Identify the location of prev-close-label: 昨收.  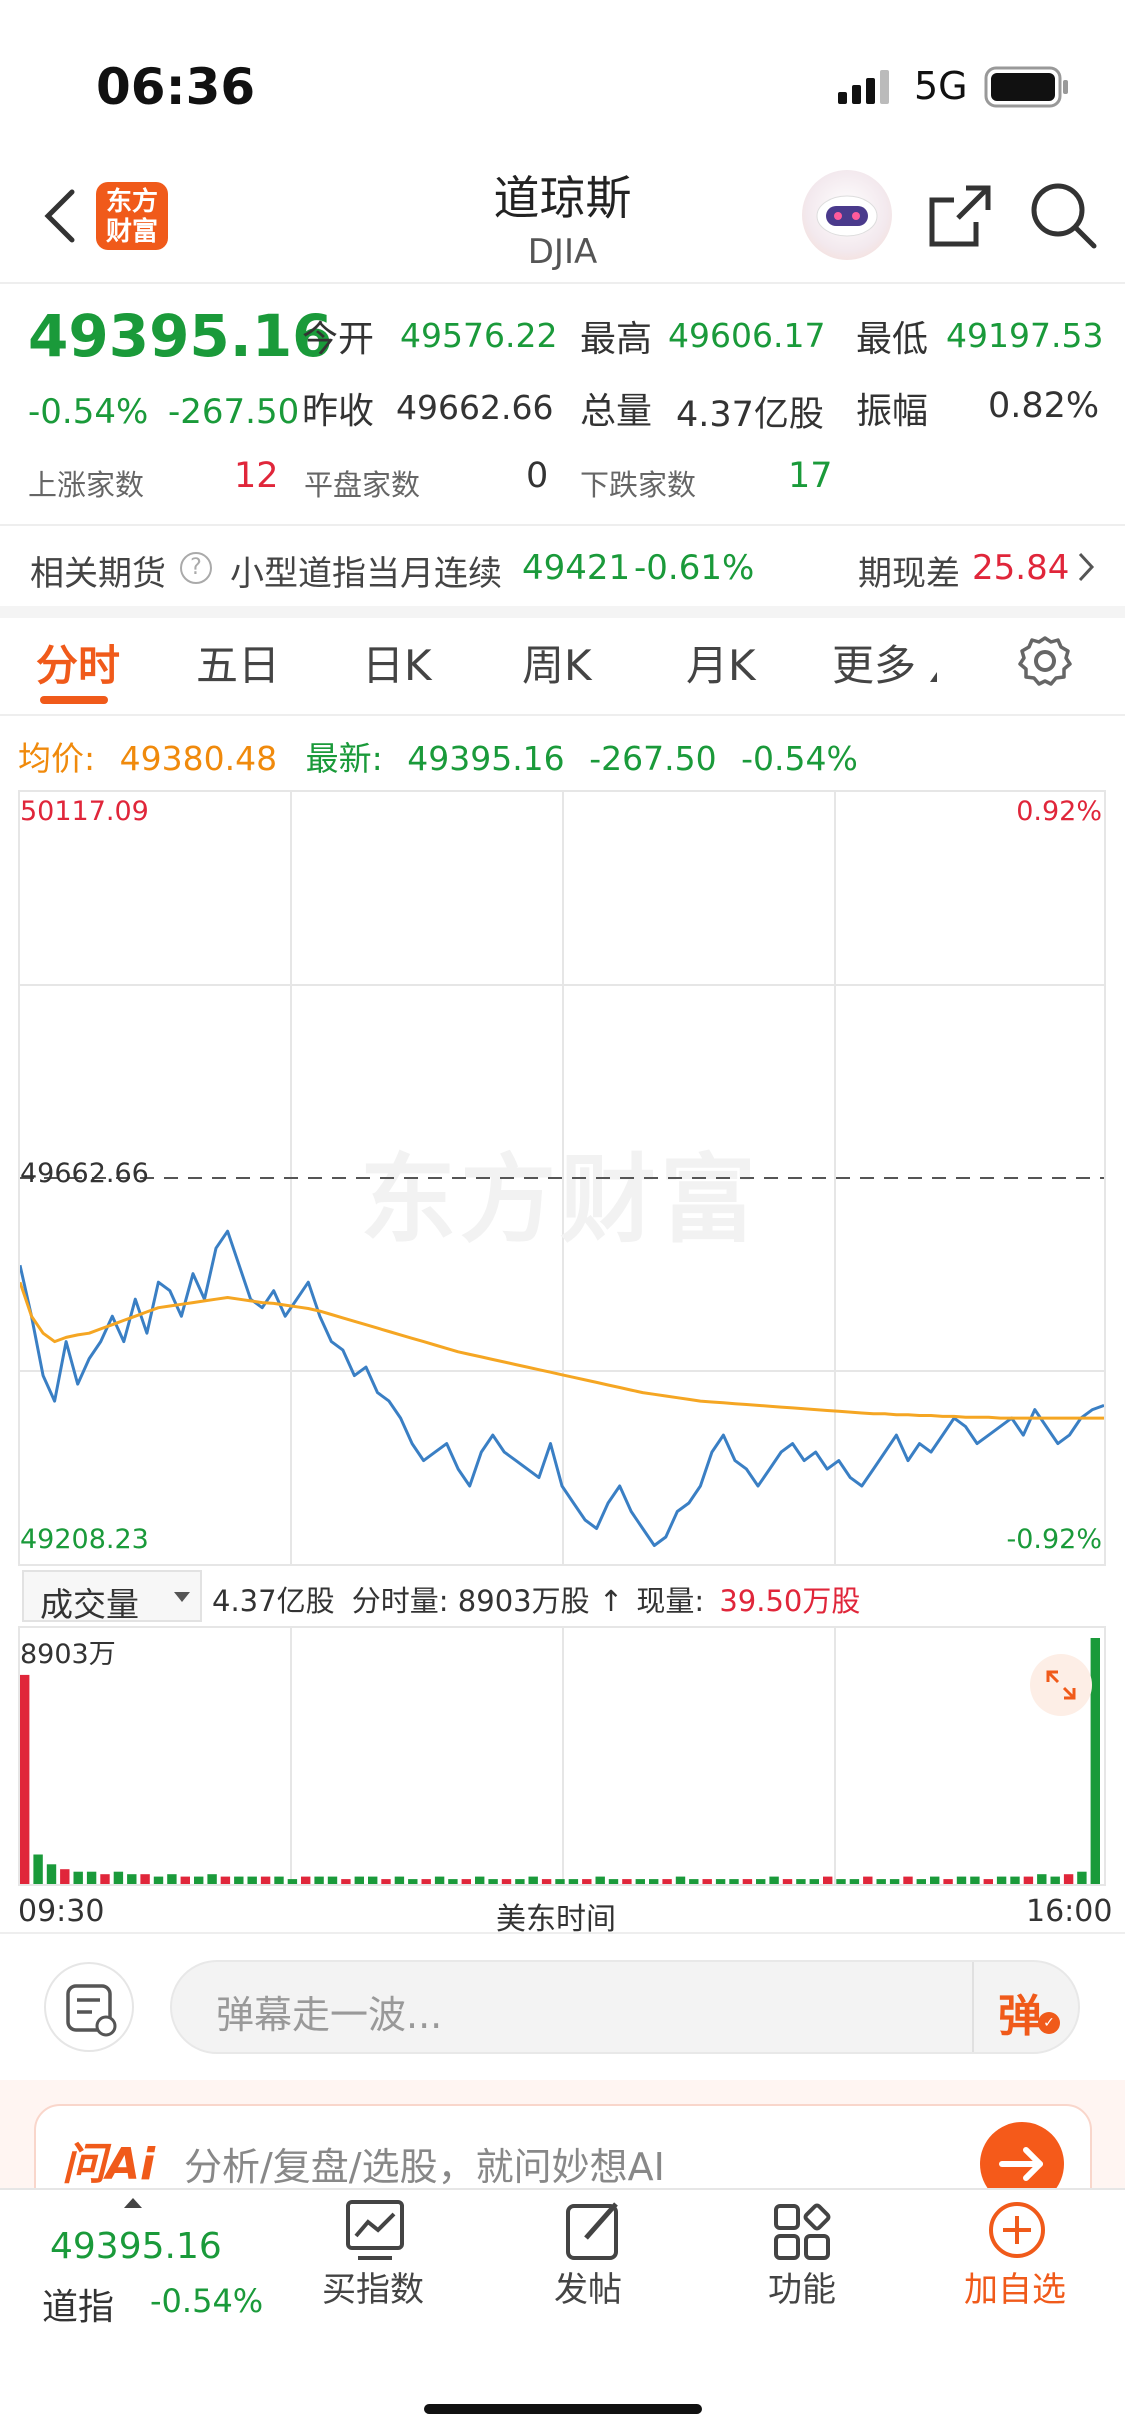
(338, 411).